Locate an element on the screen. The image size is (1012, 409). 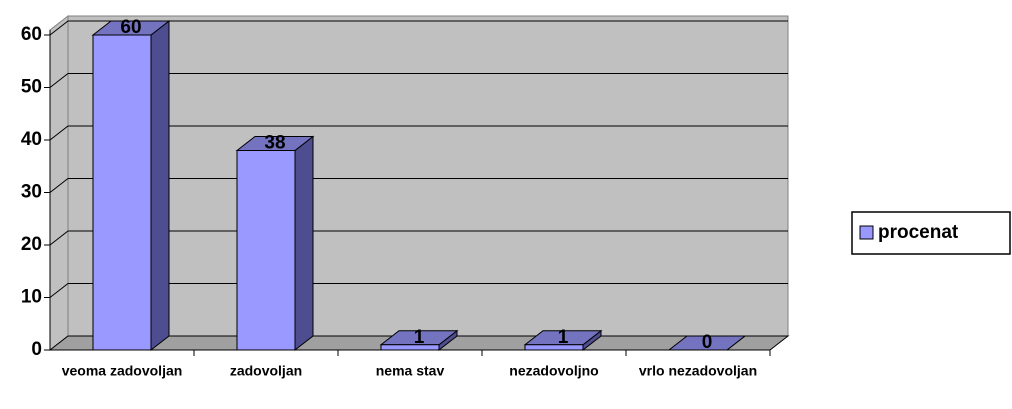
value-label: 38 is located at coordinates (274, 143).